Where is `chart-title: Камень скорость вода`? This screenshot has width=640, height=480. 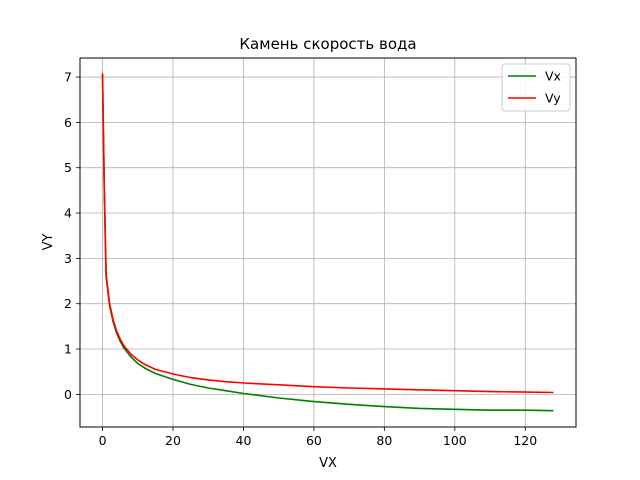 chart-title: Камень скорость вода is located at coordinates (327, 44).